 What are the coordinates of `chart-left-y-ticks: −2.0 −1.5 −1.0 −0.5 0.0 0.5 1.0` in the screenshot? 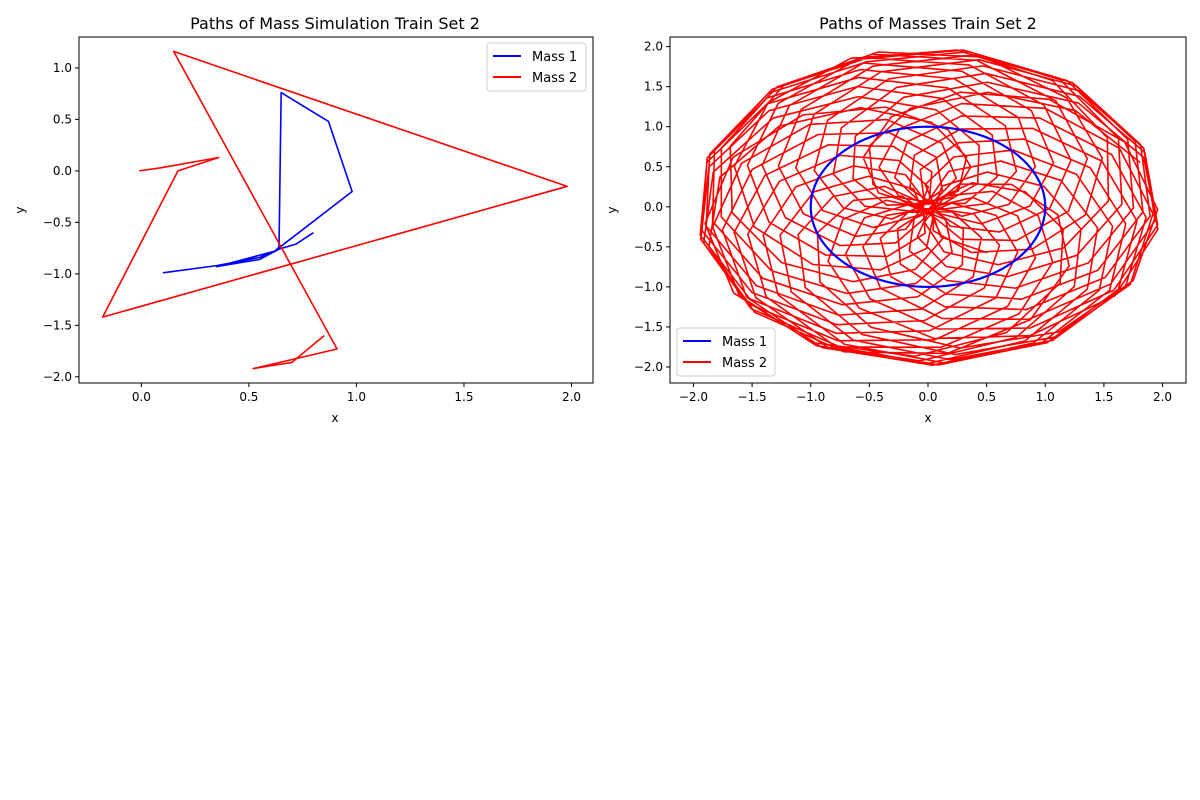 It's located at (61, 222).